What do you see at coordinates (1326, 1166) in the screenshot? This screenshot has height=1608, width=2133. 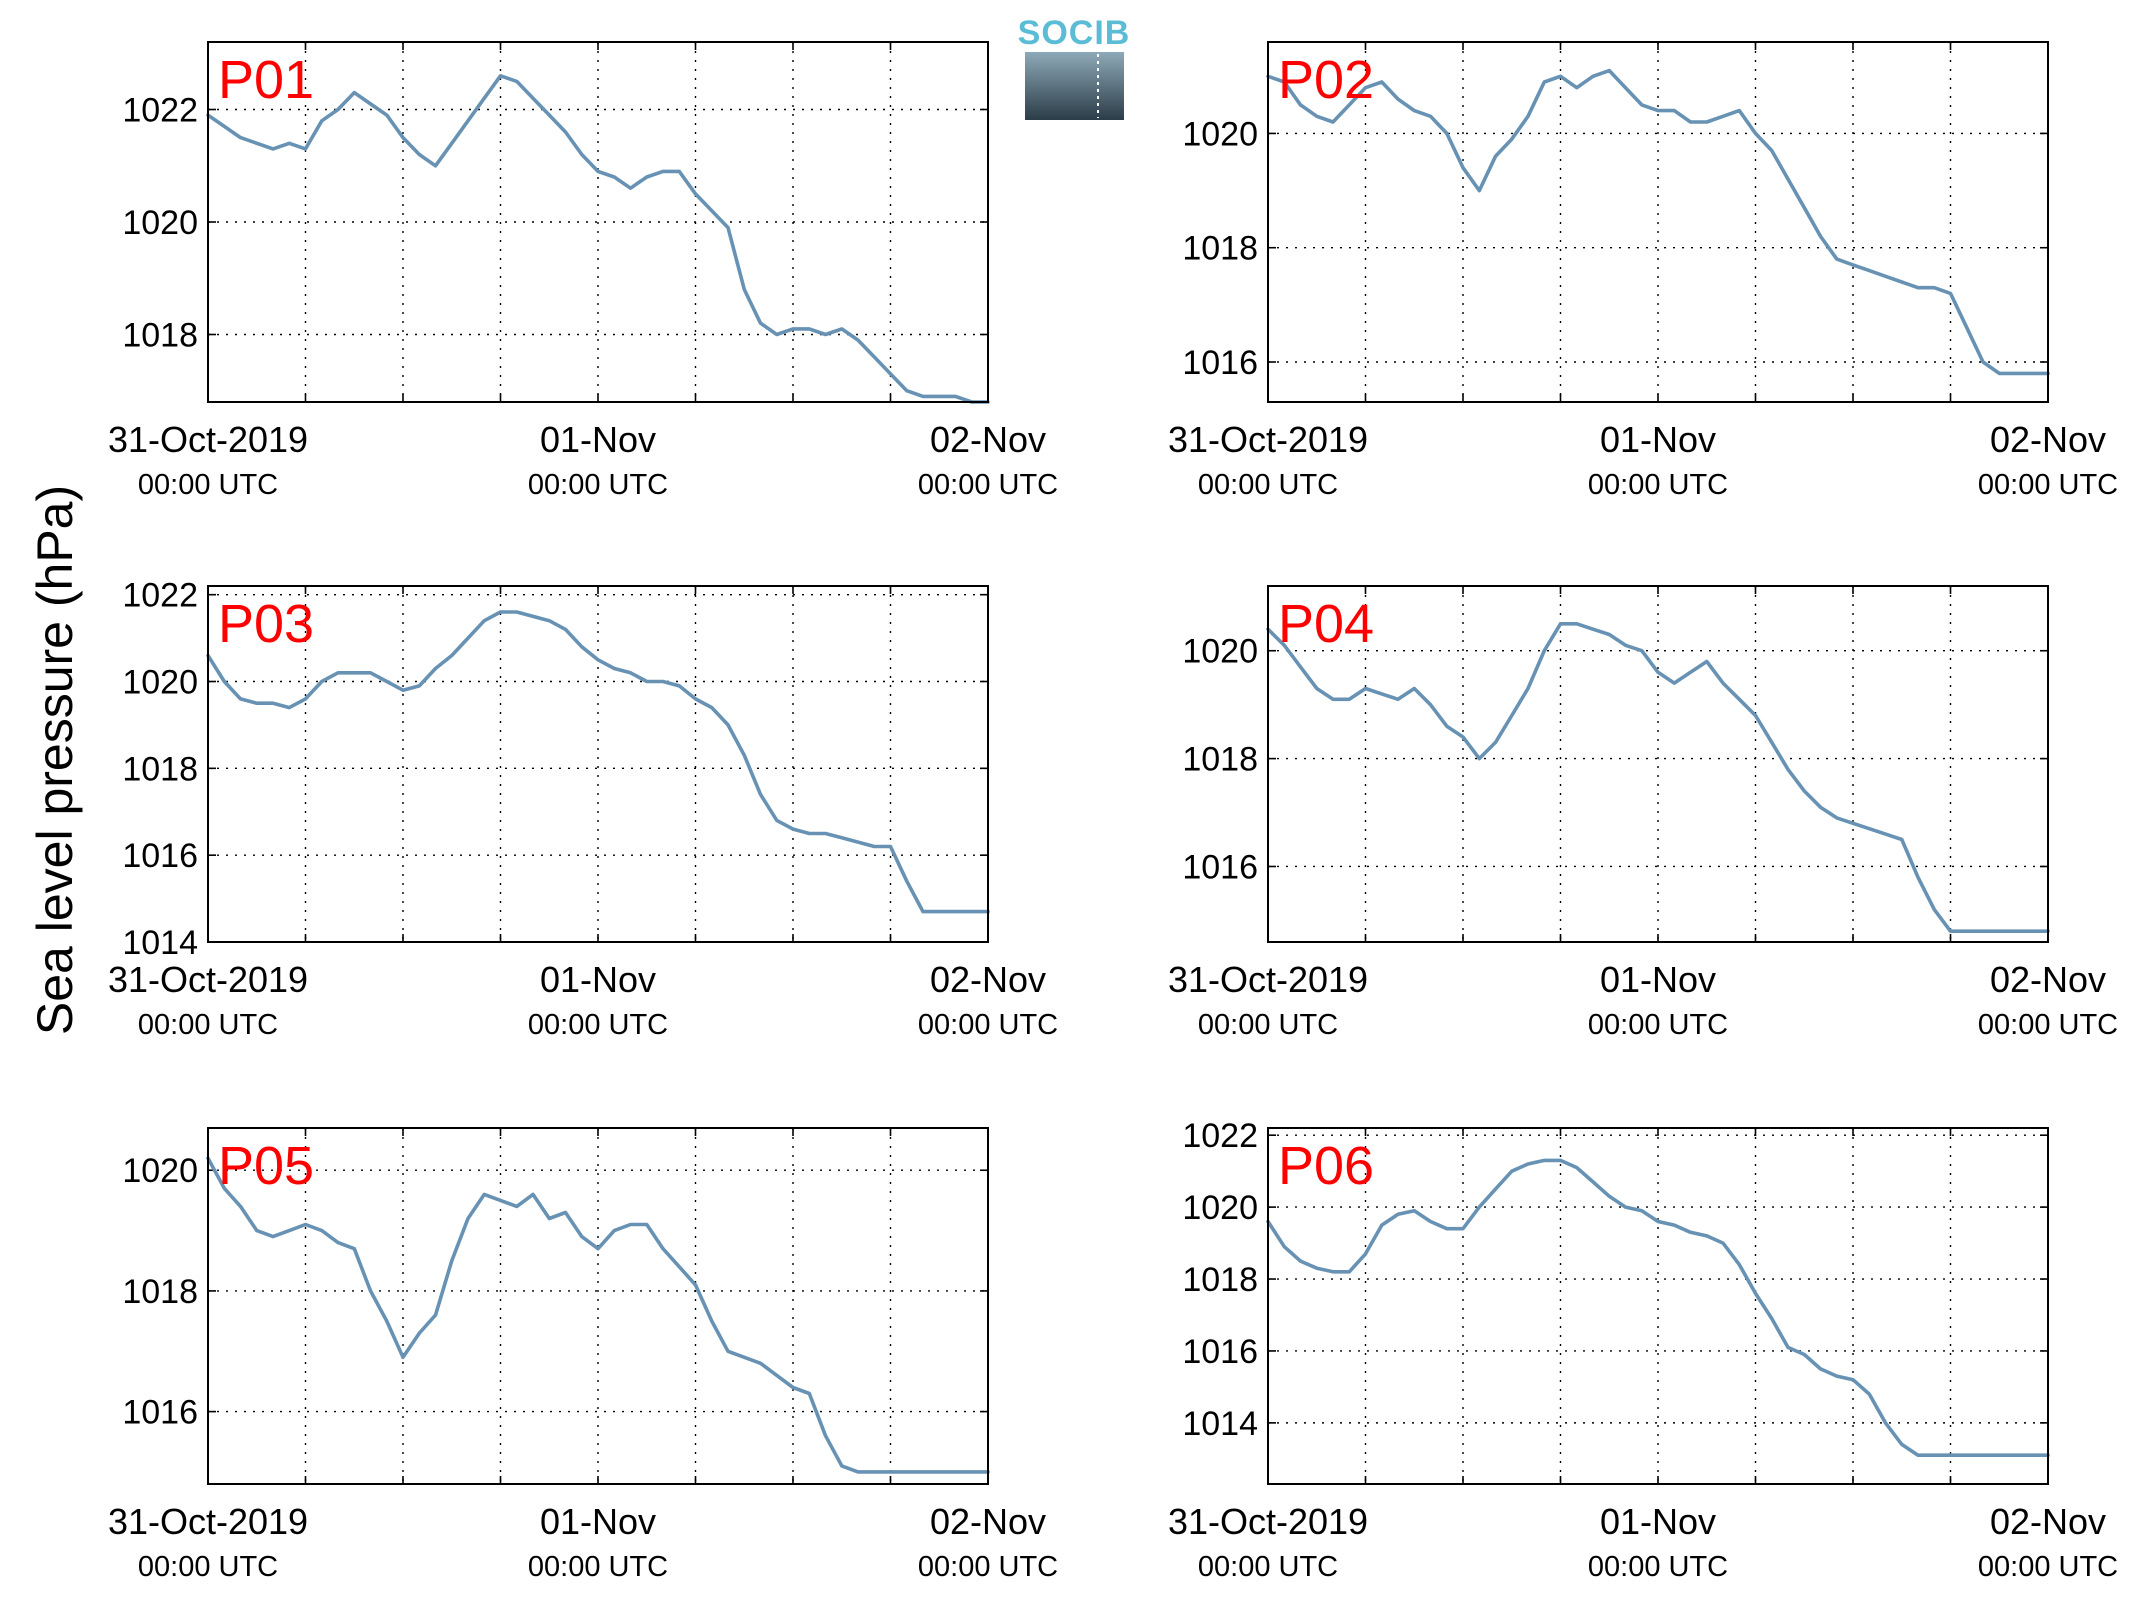 I see `panel-label: P06` at bounding box center [1326, 1166].